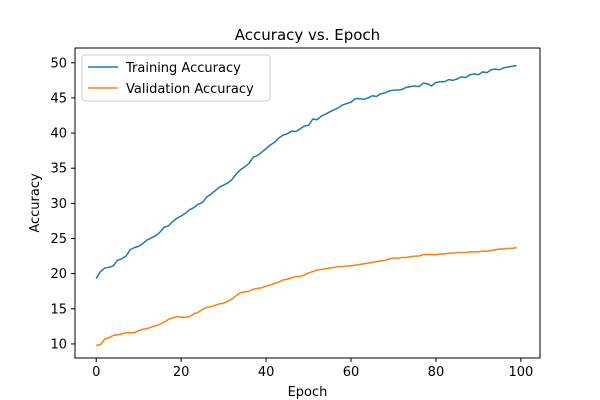 The width and height of the screenshot is (600, 400). I want to click on legend-box, so click(176, 78).